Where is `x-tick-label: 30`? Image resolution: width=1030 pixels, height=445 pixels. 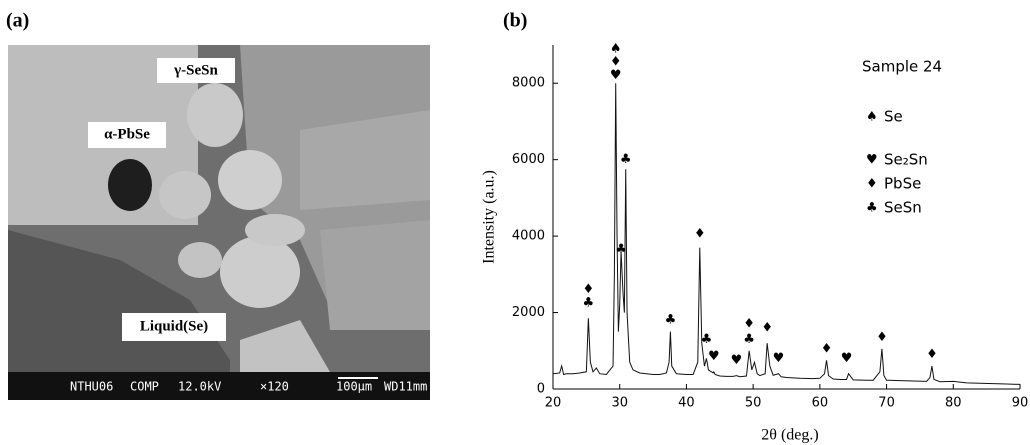 x-tick-label: 30 is located at coordinates (619, 403).